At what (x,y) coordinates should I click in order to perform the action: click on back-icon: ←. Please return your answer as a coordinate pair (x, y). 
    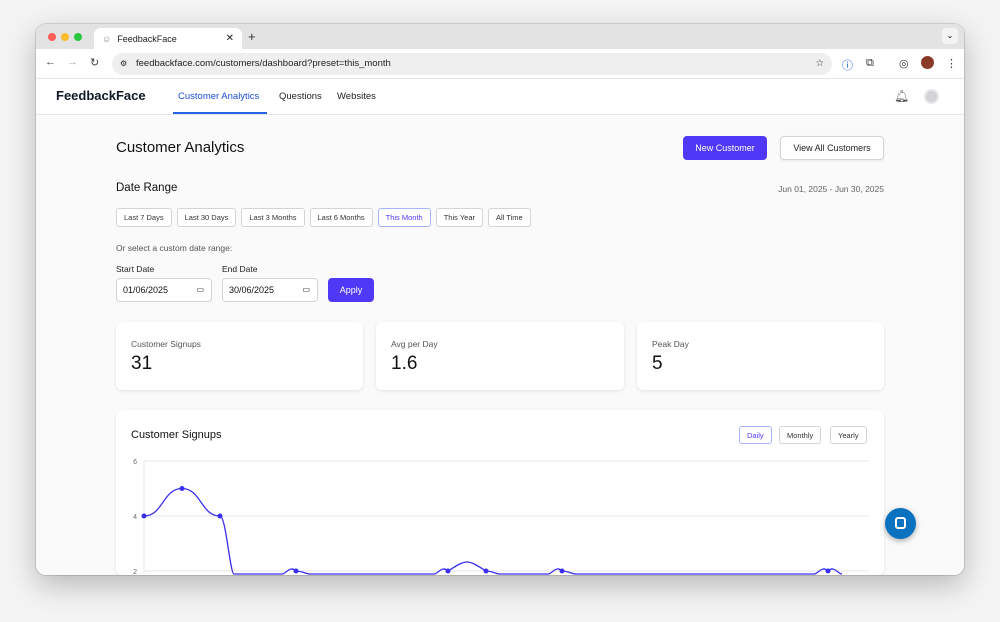
    Looking at the image, I should click on (50, 62).